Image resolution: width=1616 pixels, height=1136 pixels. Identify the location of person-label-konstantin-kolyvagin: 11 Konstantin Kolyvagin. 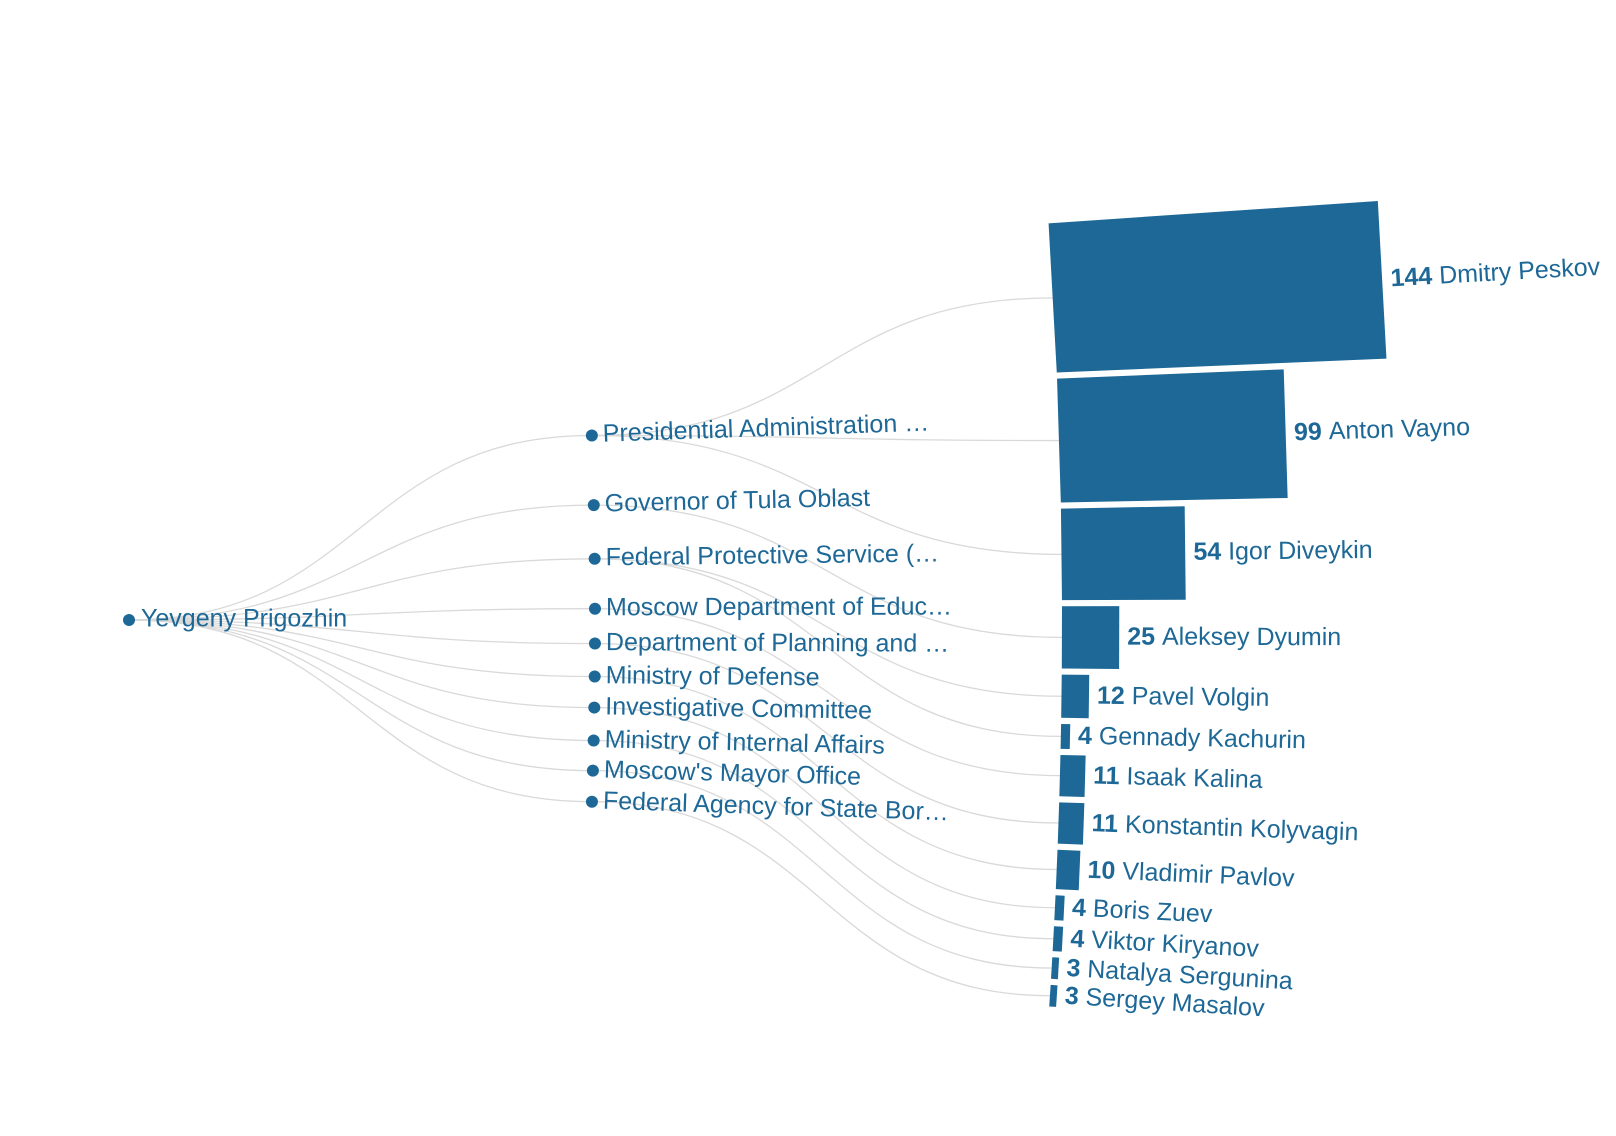
(1225, 827).